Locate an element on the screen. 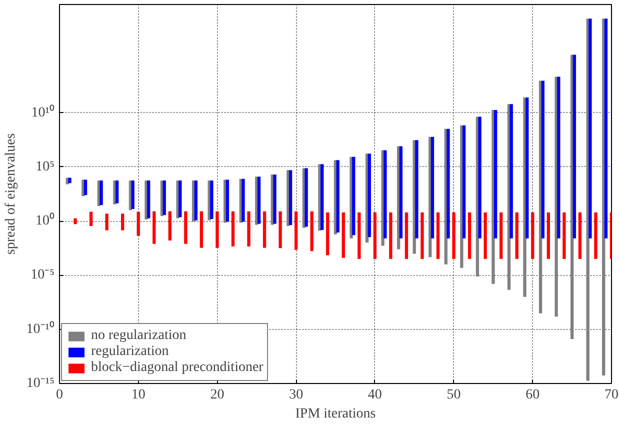 The width and height of the screenshot is (619, 424). x-axis-title: IPM iterations is located at coordinates (335, 414).